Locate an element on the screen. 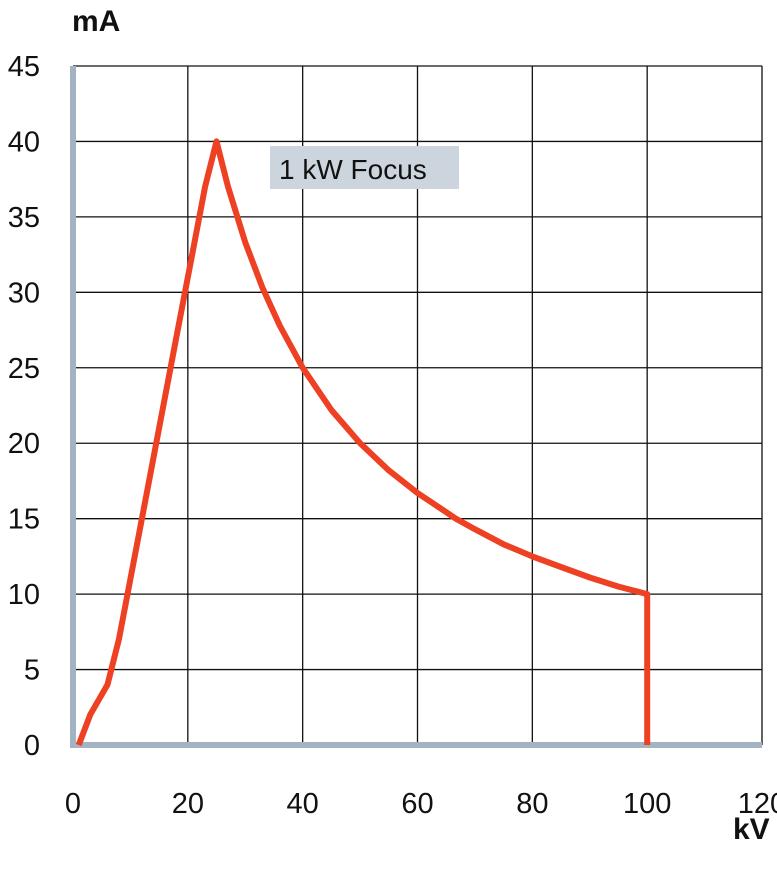 The width and height of the screenshot is (777, 874). x-tick-label: 60 is located at coordinates (417, 804).